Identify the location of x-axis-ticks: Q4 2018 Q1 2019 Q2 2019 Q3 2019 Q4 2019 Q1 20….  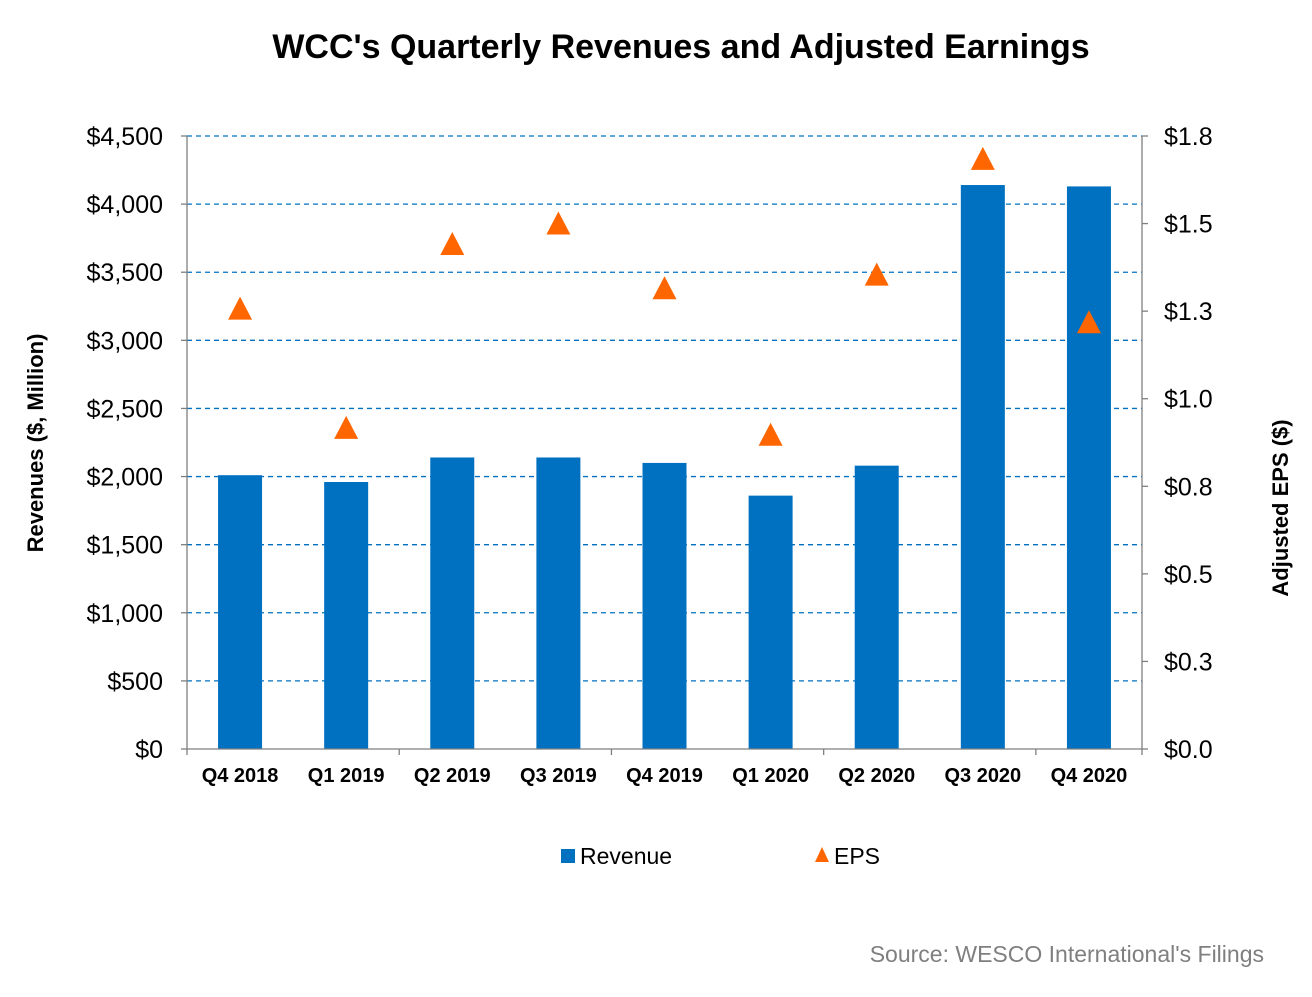
(664, 768).